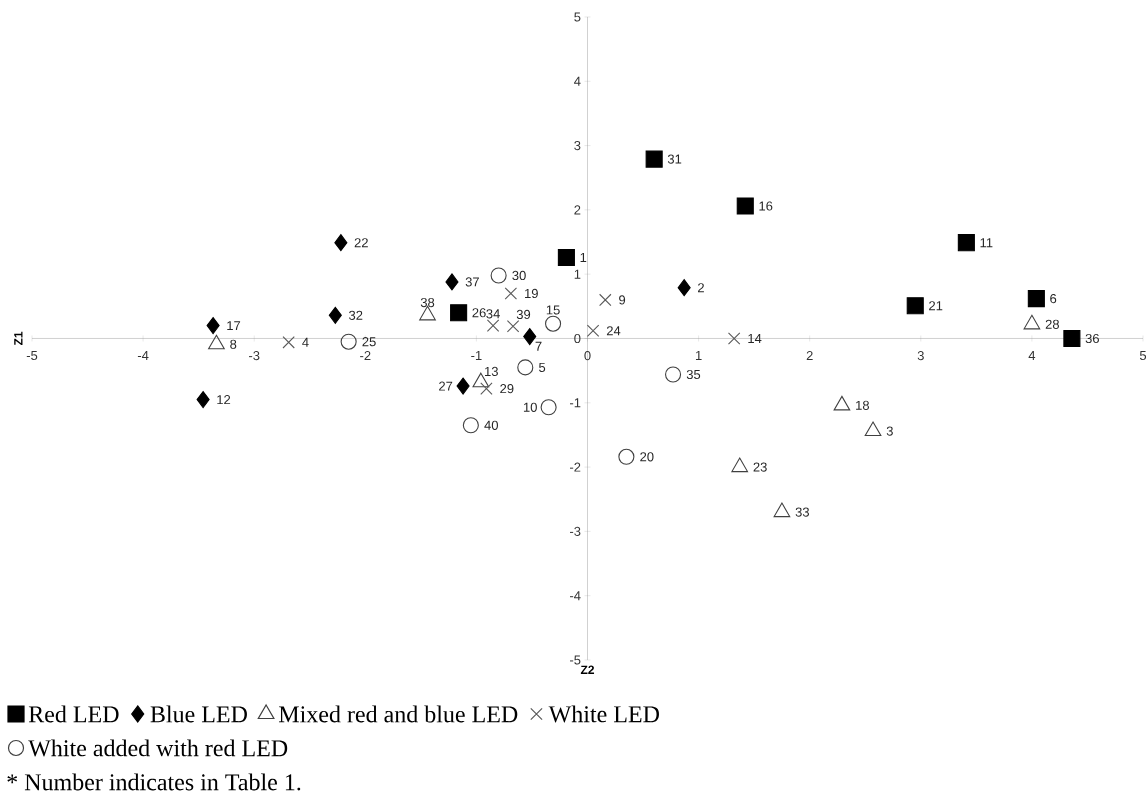 Image resolution: width=1146 pixels, height=799 pixels. Describe the element at coordinates (760, 467) in the screenshot. I see `annotation: 23` at that location.